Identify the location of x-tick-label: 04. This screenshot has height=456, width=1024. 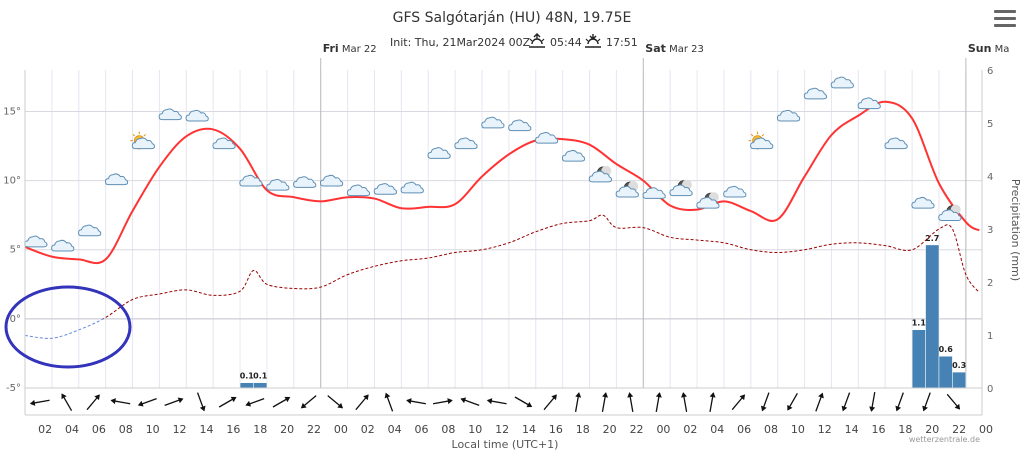
(717, 429).